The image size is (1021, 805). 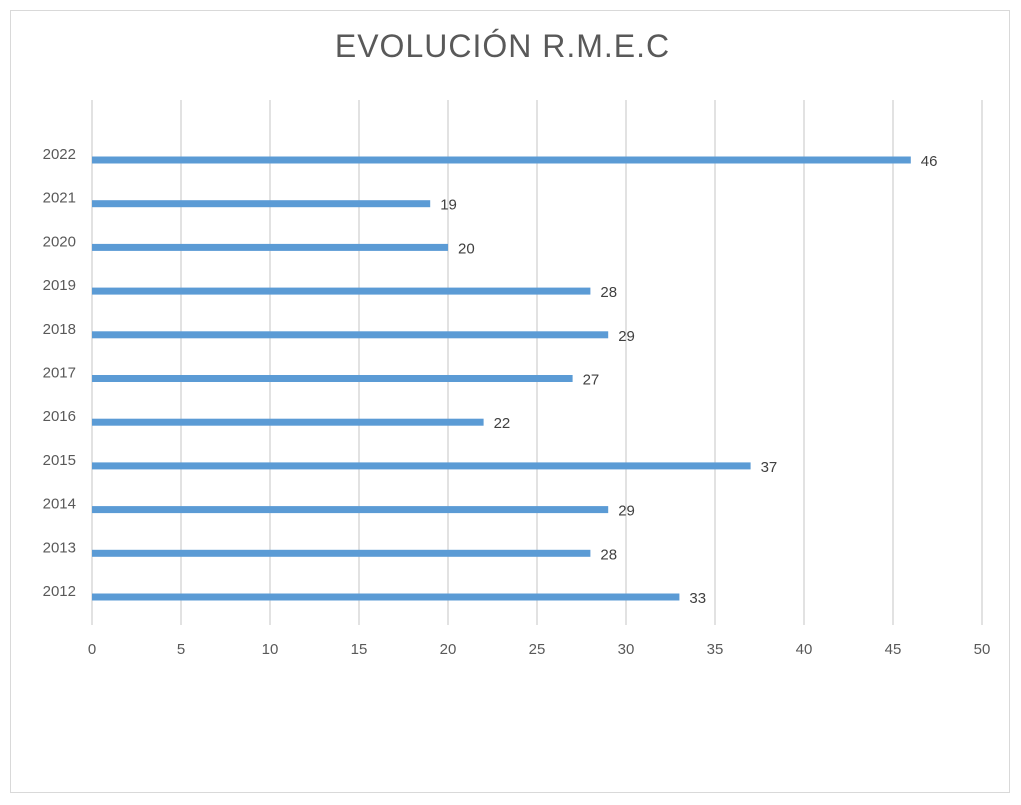 What do you see at coordinates (804, 649) in the screenshot?
I see `x-tick-label: 40` at bounding box center [804, 649].